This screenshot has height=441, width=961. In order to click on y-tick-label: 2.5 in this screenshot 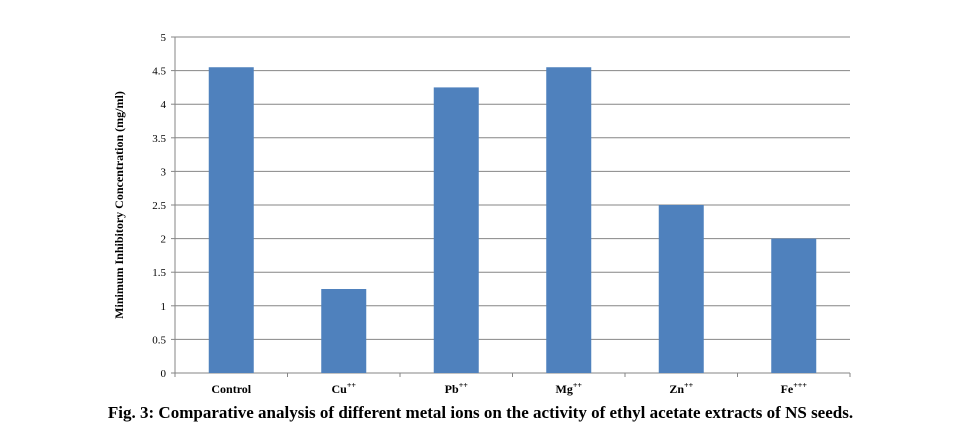, I will do `click(159, 206)`.